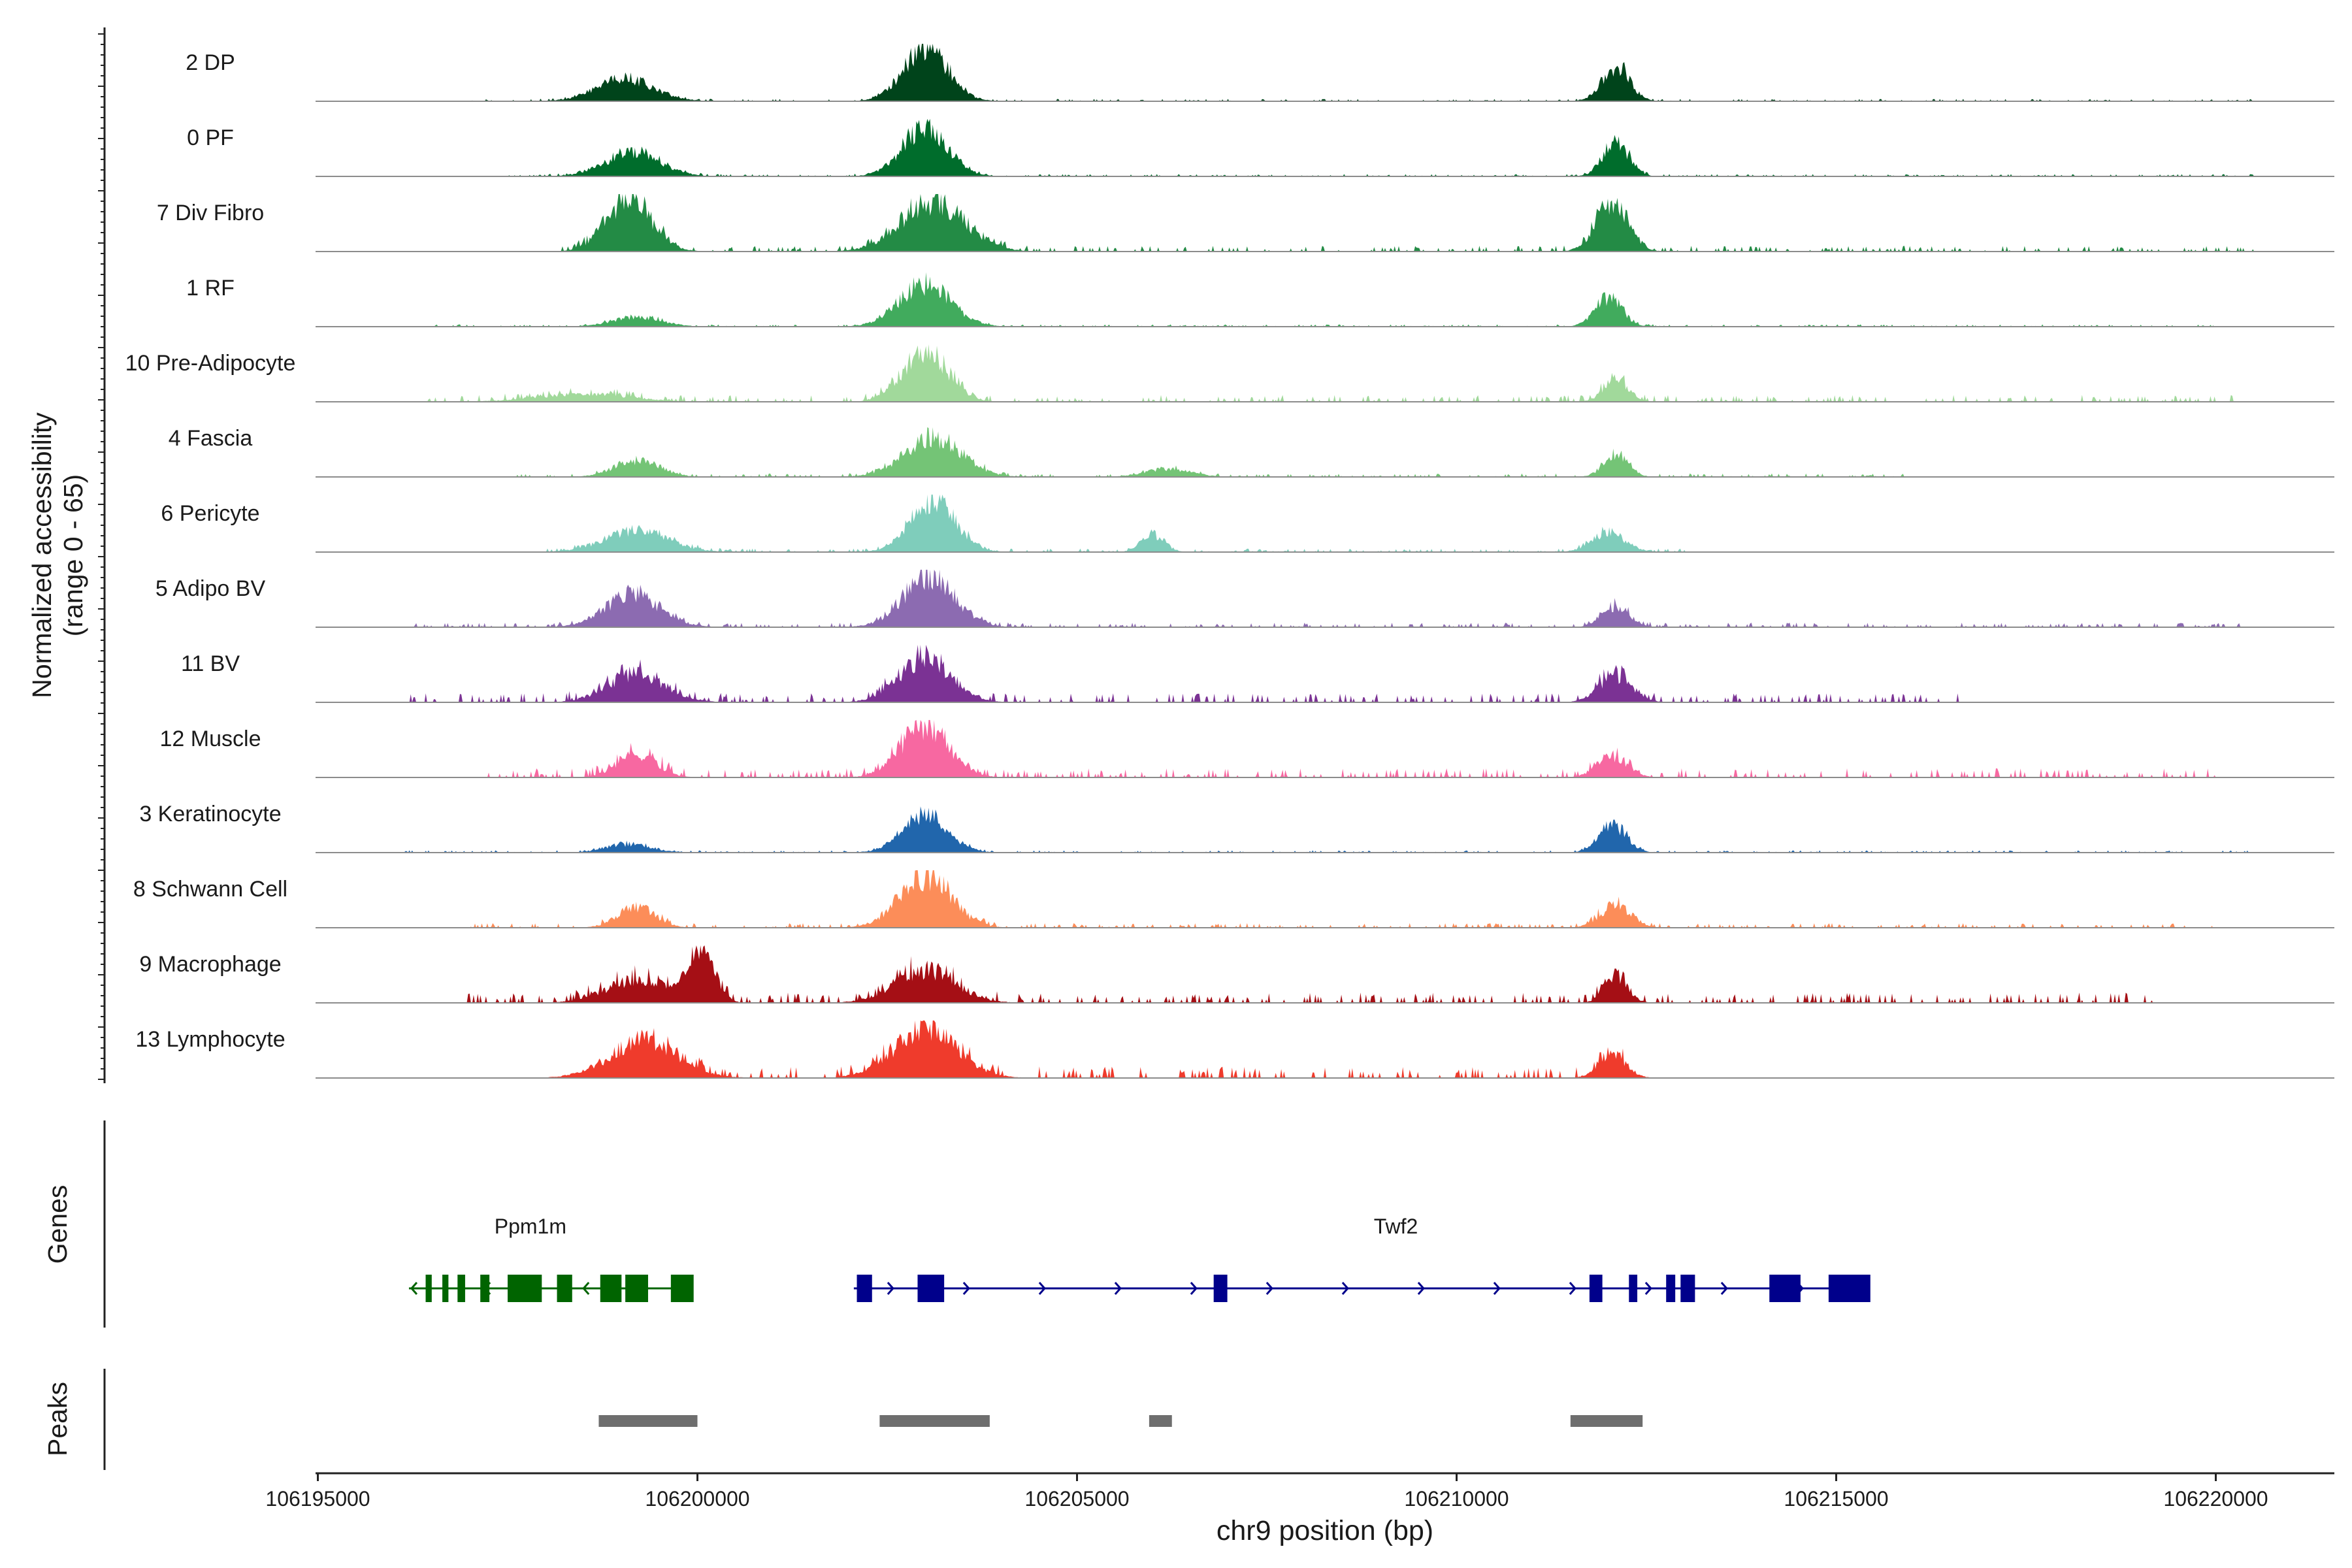 The width and height of the screenshot is (2352, 1568). Describe the element at coordinates (1396, 1226) in the screenshot. I see `gene-name-label: Twf2` at that location.